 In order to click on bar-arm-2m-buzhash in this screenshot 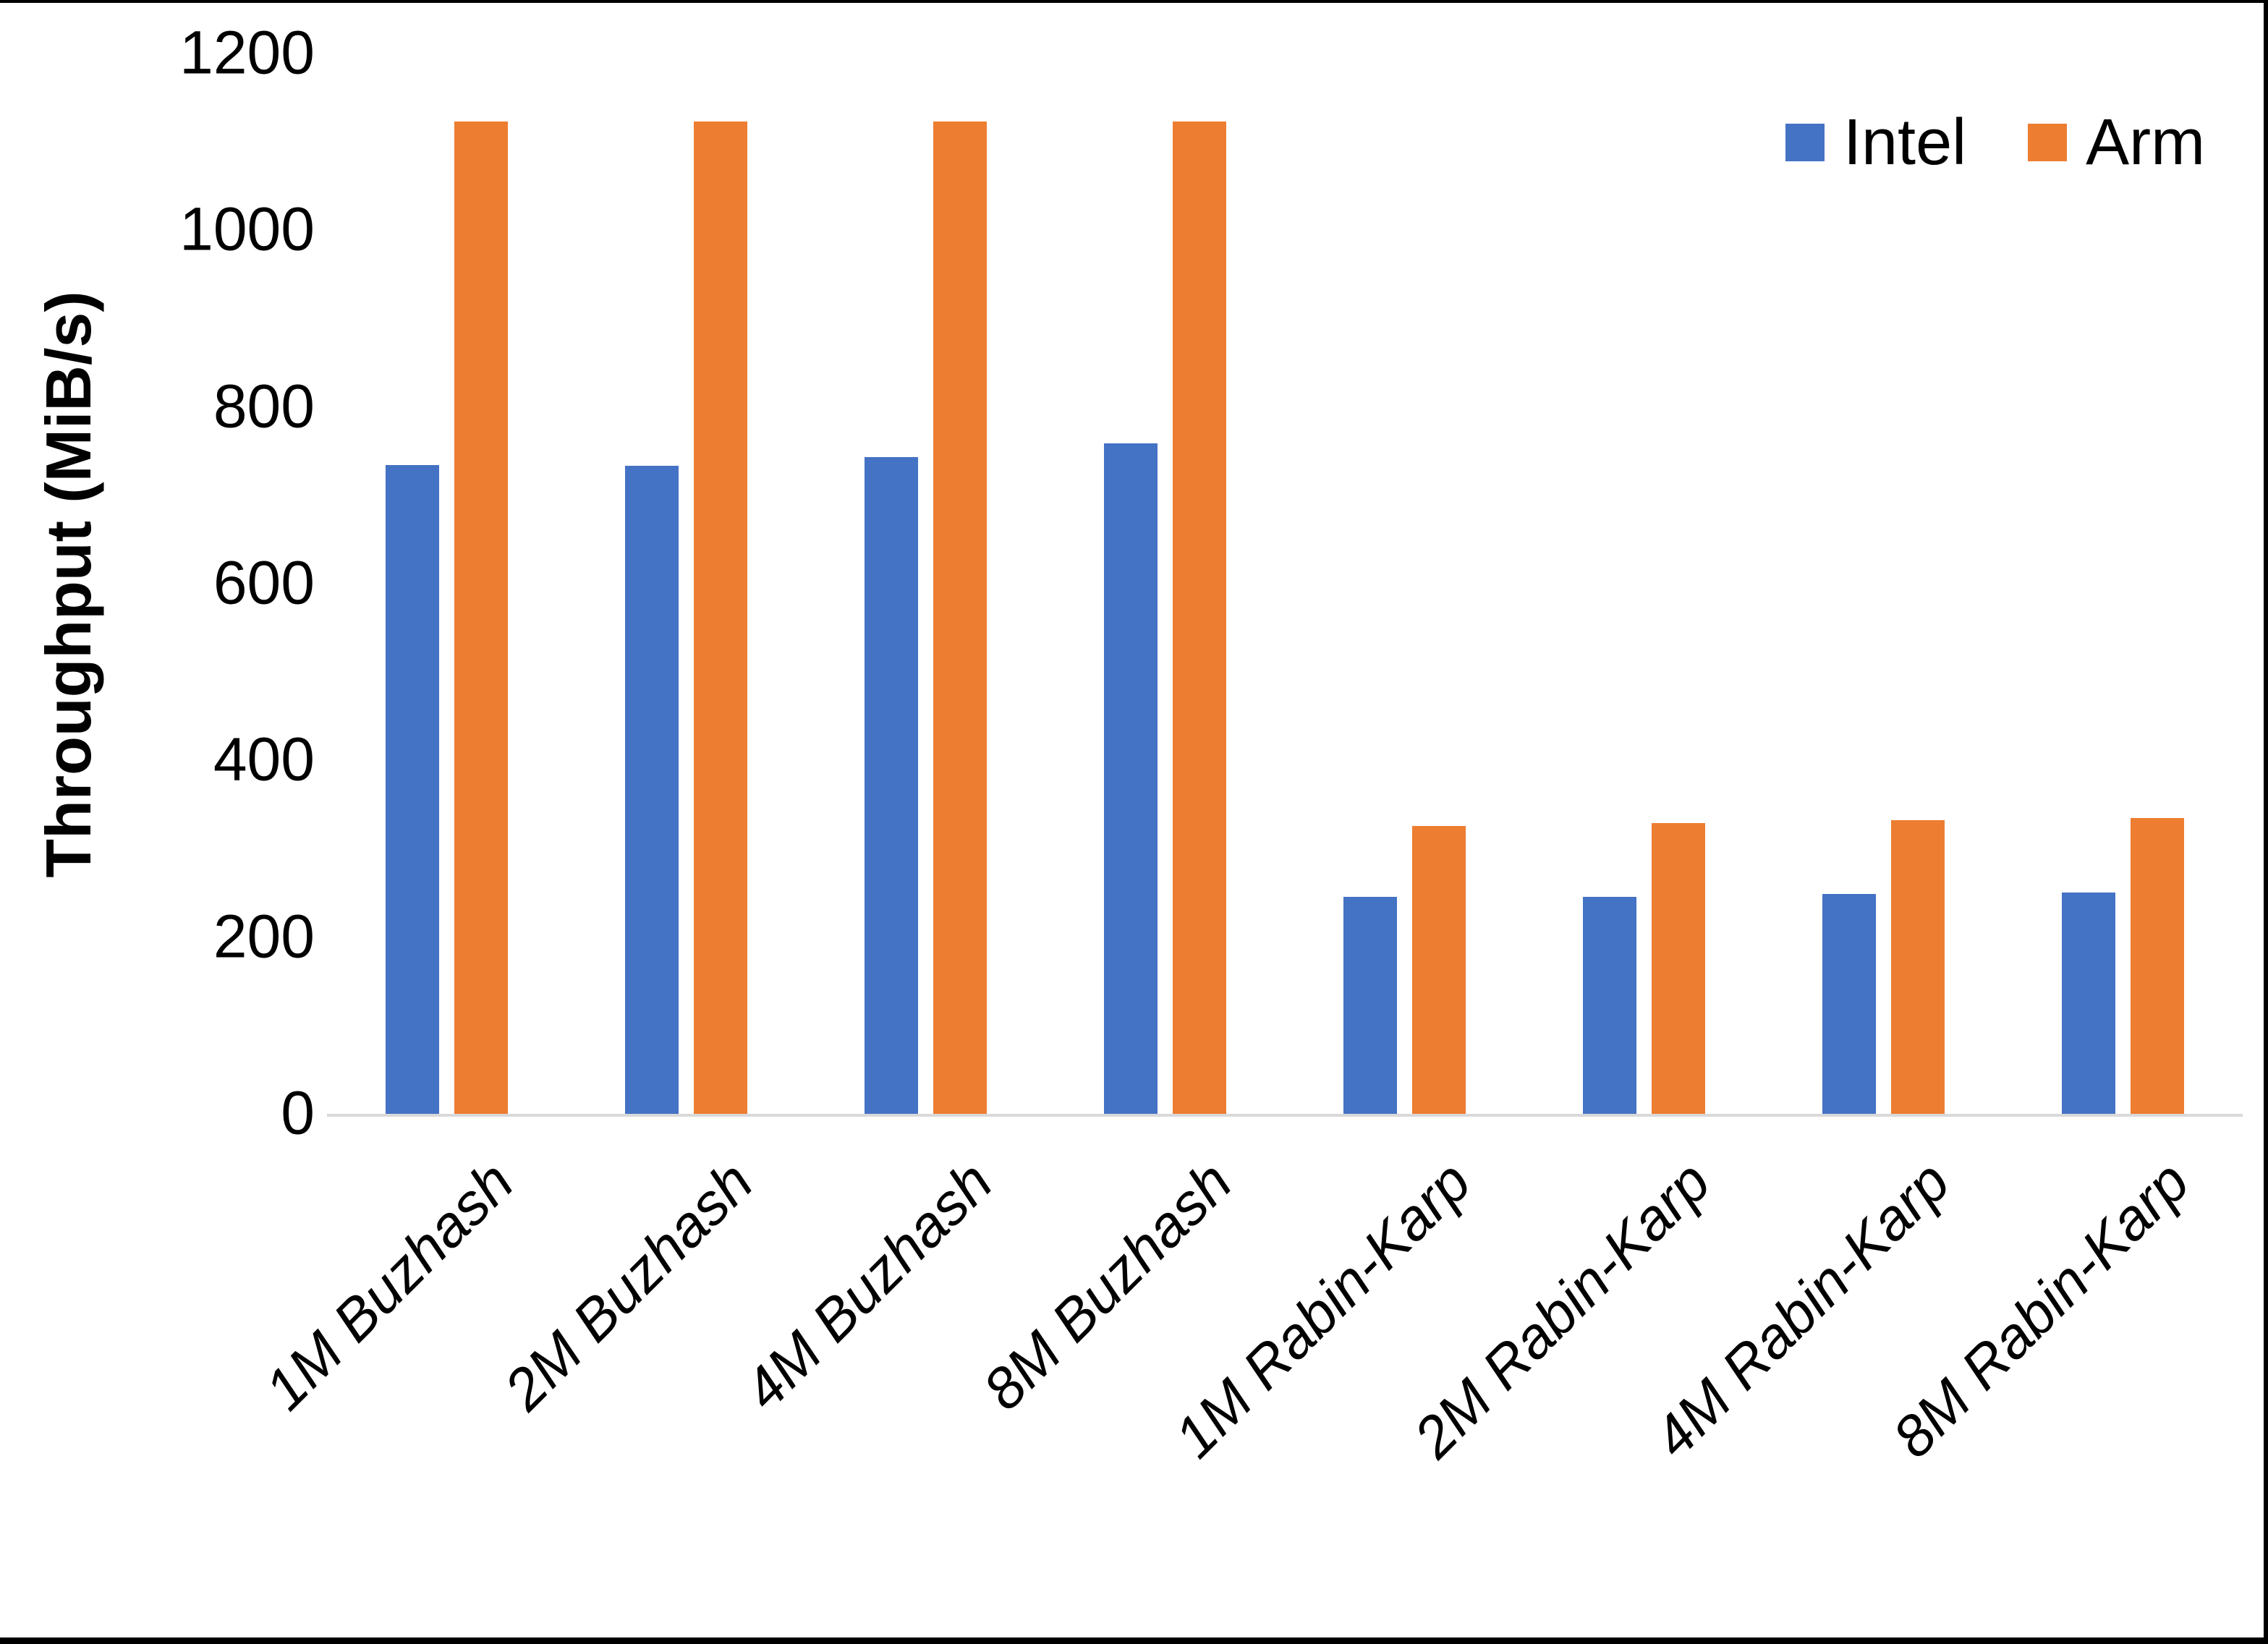, I will do `click(720, 618)`.